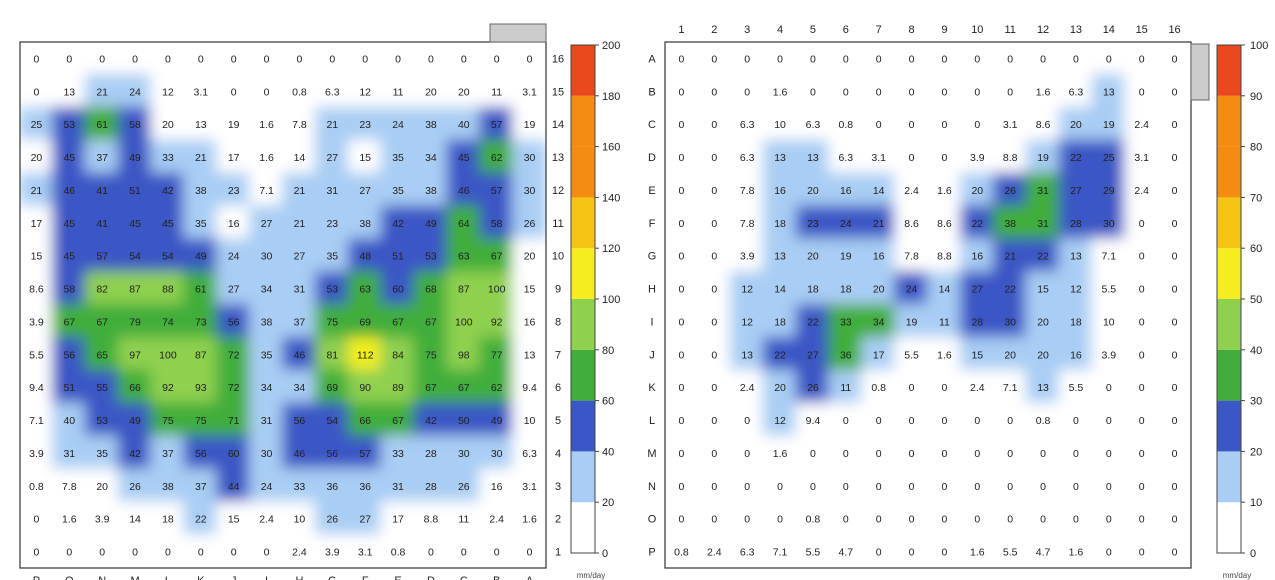 This screenshot has height=580, width=1275. I want to click on cell-value-label: 5.5, so click(1010, 553).